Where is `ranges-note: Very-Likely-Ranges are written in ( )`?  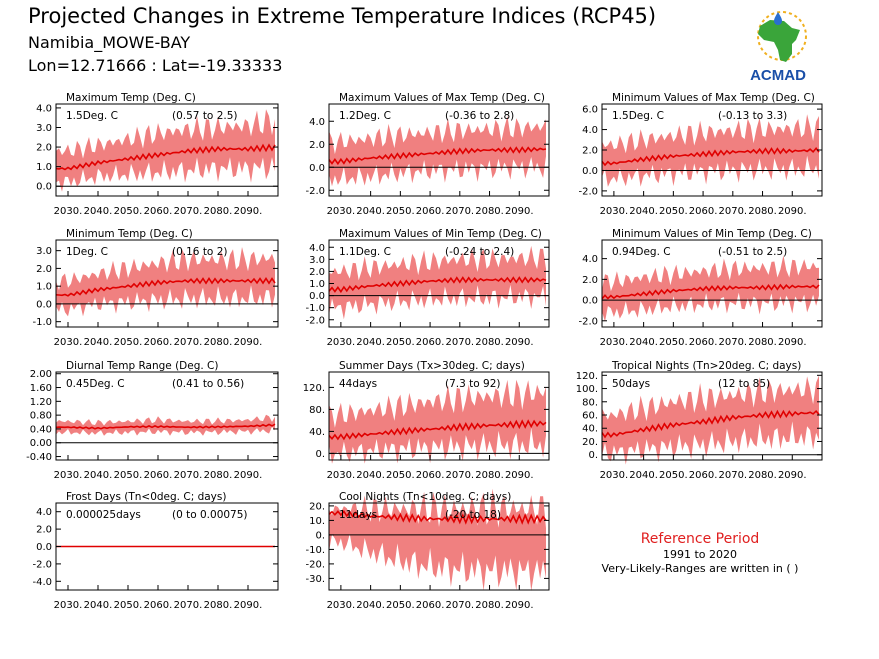
ranges-note: Very-Likely-Ranges are written in ( ) is located at coordinates (700, 568).